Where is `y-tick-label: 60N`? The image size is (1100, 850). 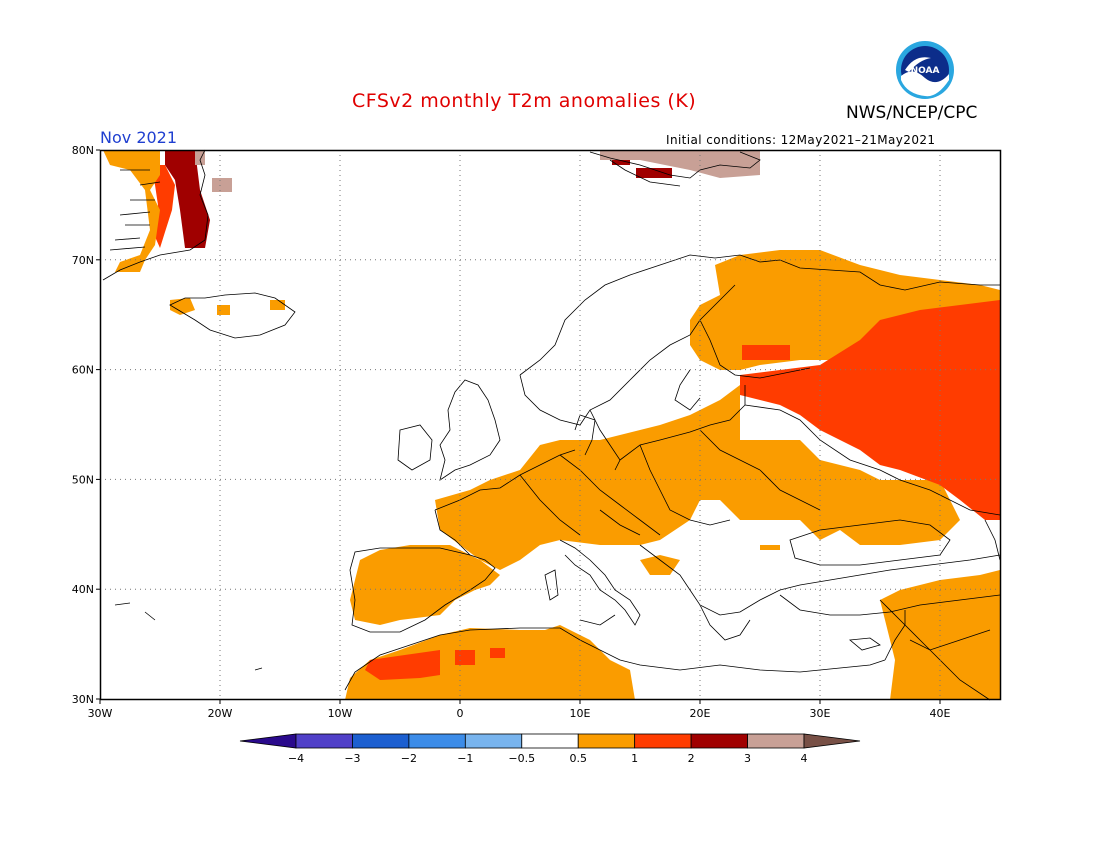
y-tick-label: 60N is located at coordinates (83, 370).